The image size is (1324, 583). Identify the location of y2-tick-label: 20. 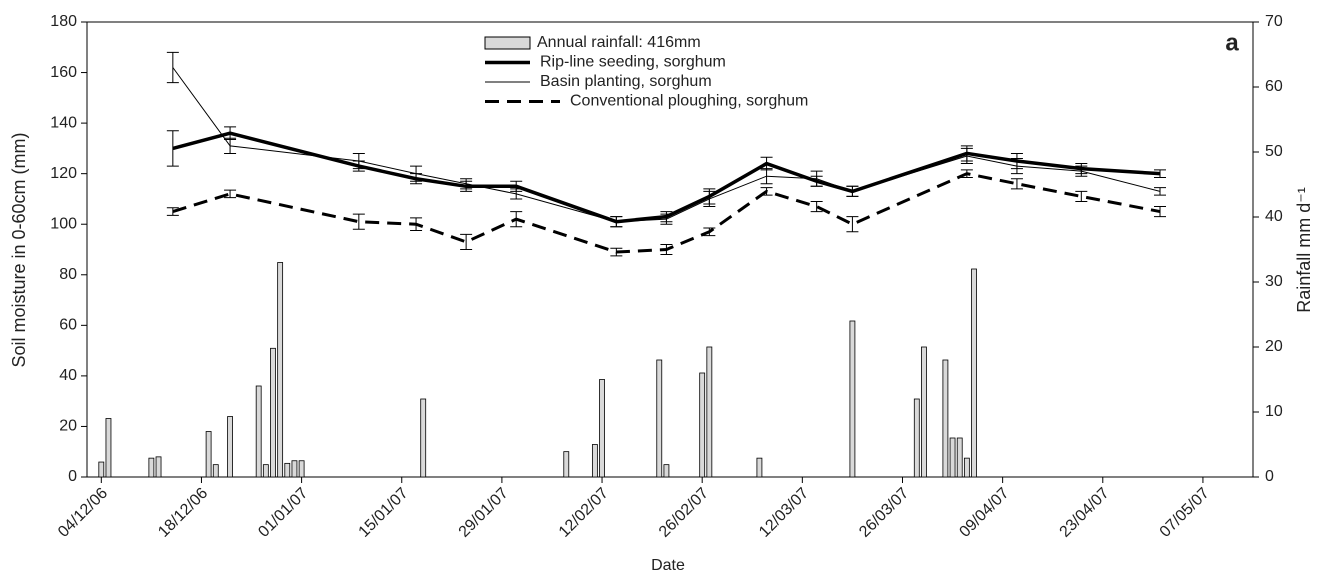
(1274, 346).